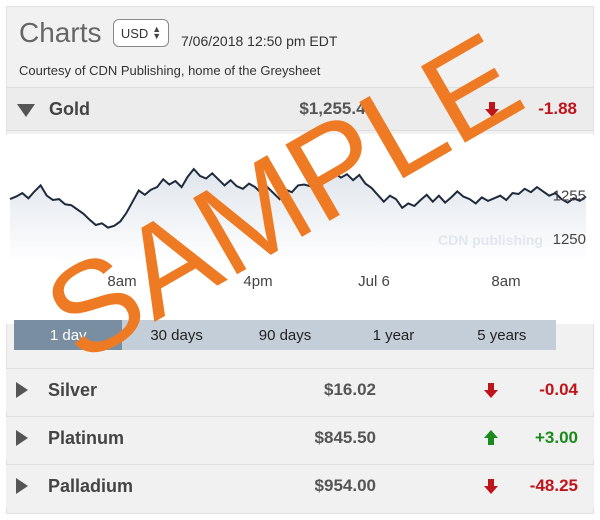  I want to click on metal-price: $1,255.45, so click(337, 108).